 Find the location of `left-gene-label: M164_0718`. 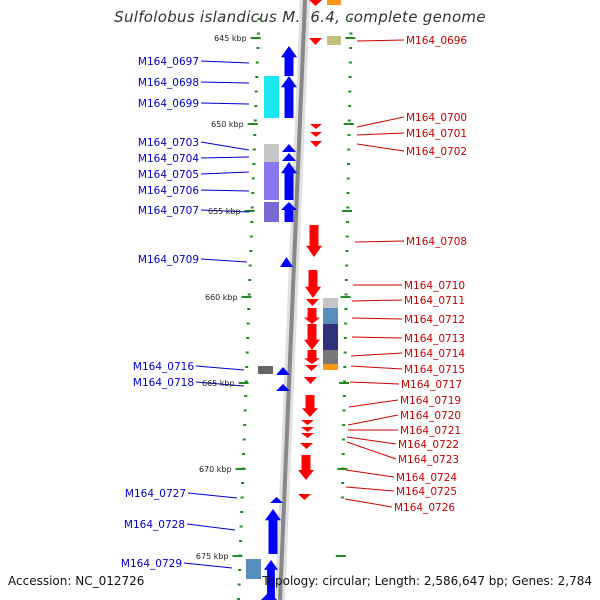

left-gene-label: M164_0718 is located at coordinates (163, 383).